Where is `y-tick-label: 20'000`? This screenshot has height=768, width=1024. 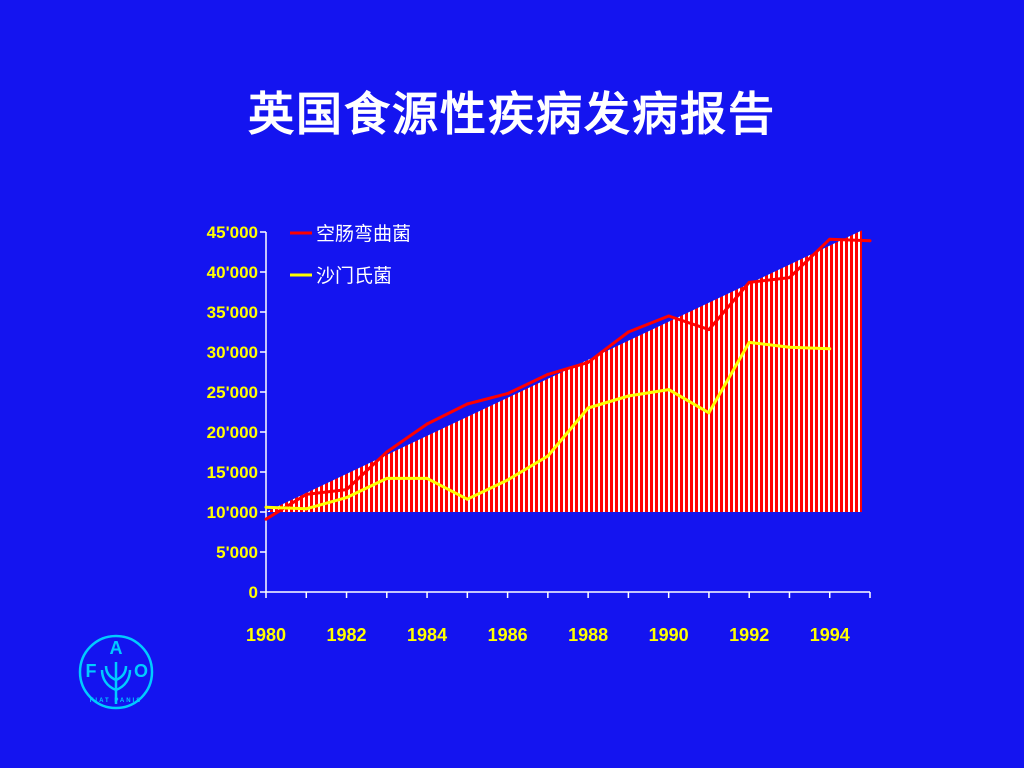 y-tick-label: 20'000 is located at coordinates (232, 432).